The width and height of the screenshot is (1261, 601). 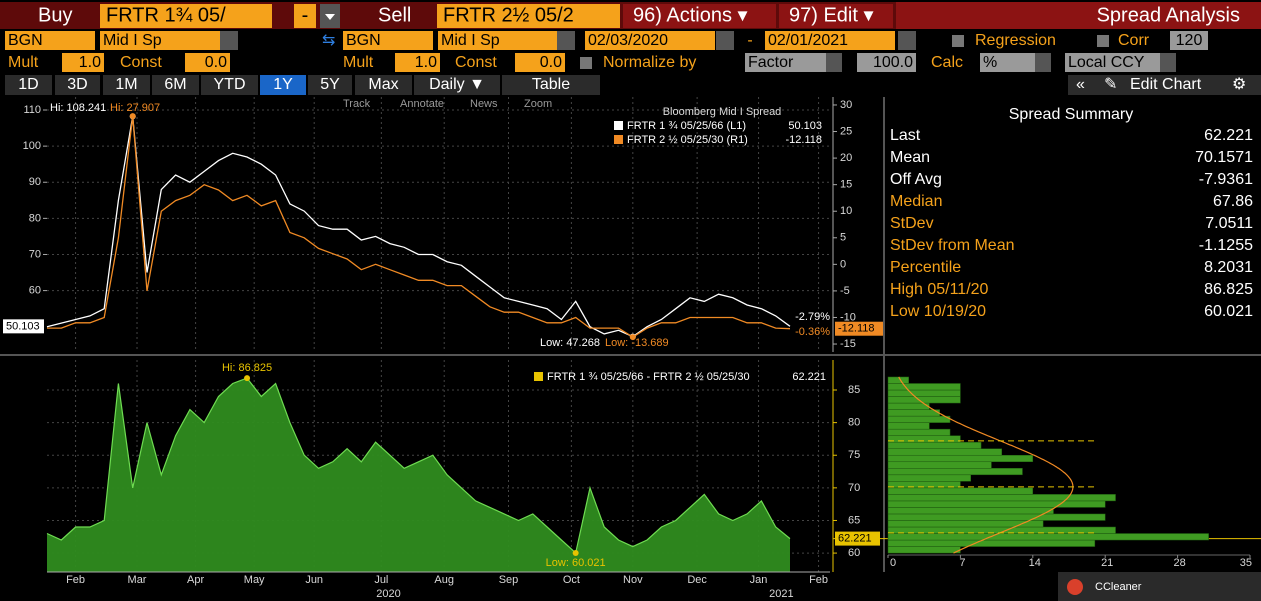 I want to click on tab-label: Table, so click(x=551, y=84).